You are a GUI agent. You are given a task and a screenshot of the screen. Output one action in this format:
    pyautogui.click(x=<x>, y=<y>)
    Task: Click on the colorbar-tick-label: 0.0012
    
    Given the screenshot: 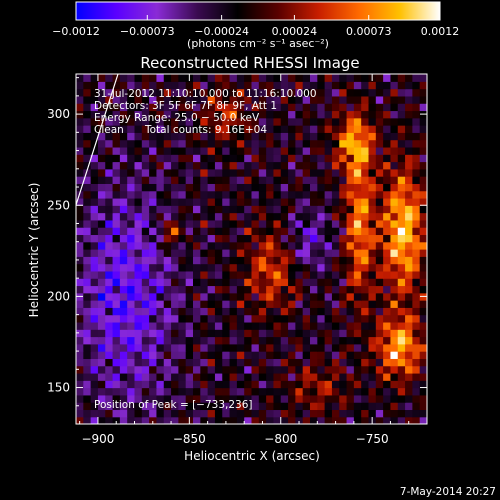 What is the action you would take?
    pyautogui.click(x=440, y=31)
    